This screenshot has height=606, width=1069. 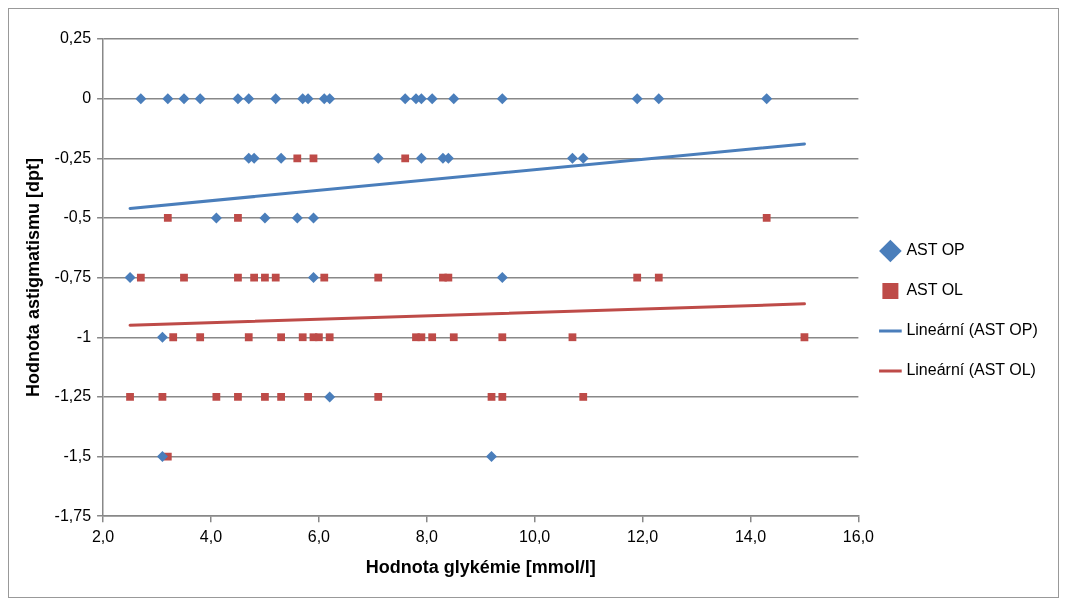 What do you see at coordinates (84, 336) in the screenshot?
I see `y-tick-label: -1` at bounding box center [84, 336].